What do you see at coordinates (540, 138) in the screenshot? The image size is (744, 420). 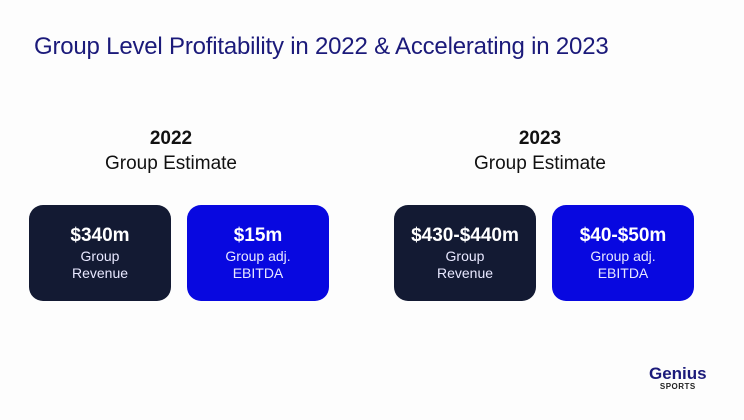 I see `group-year: 2023` at bounding box center [540, 138].